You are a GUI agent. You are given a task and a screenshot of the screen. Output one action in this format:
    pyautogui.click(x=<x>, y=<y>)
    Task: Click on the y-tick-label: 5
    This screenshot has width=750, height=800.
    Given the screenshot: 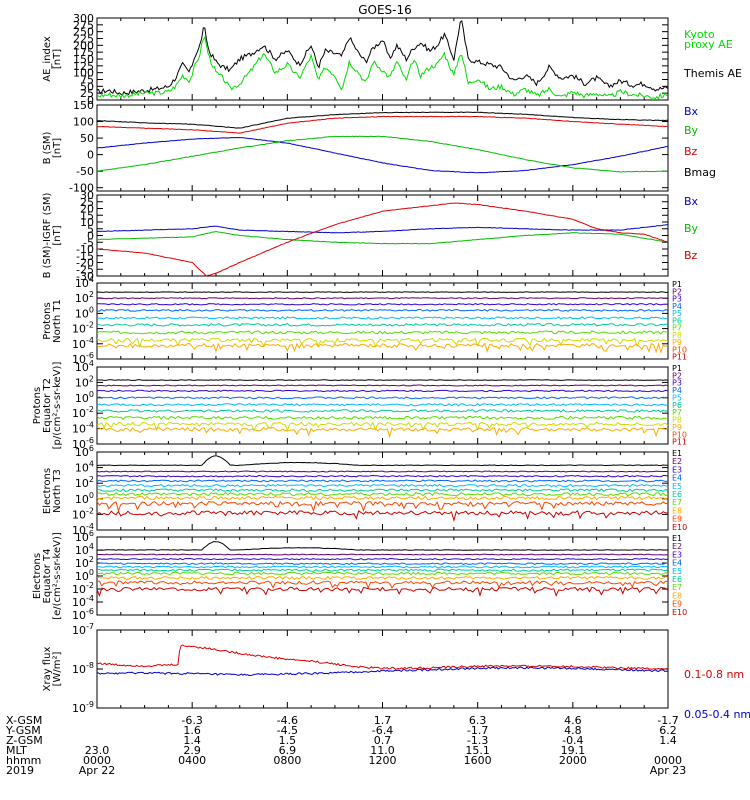 What is the action you would take?
    pyautogui.click(x=90, y=229)
    